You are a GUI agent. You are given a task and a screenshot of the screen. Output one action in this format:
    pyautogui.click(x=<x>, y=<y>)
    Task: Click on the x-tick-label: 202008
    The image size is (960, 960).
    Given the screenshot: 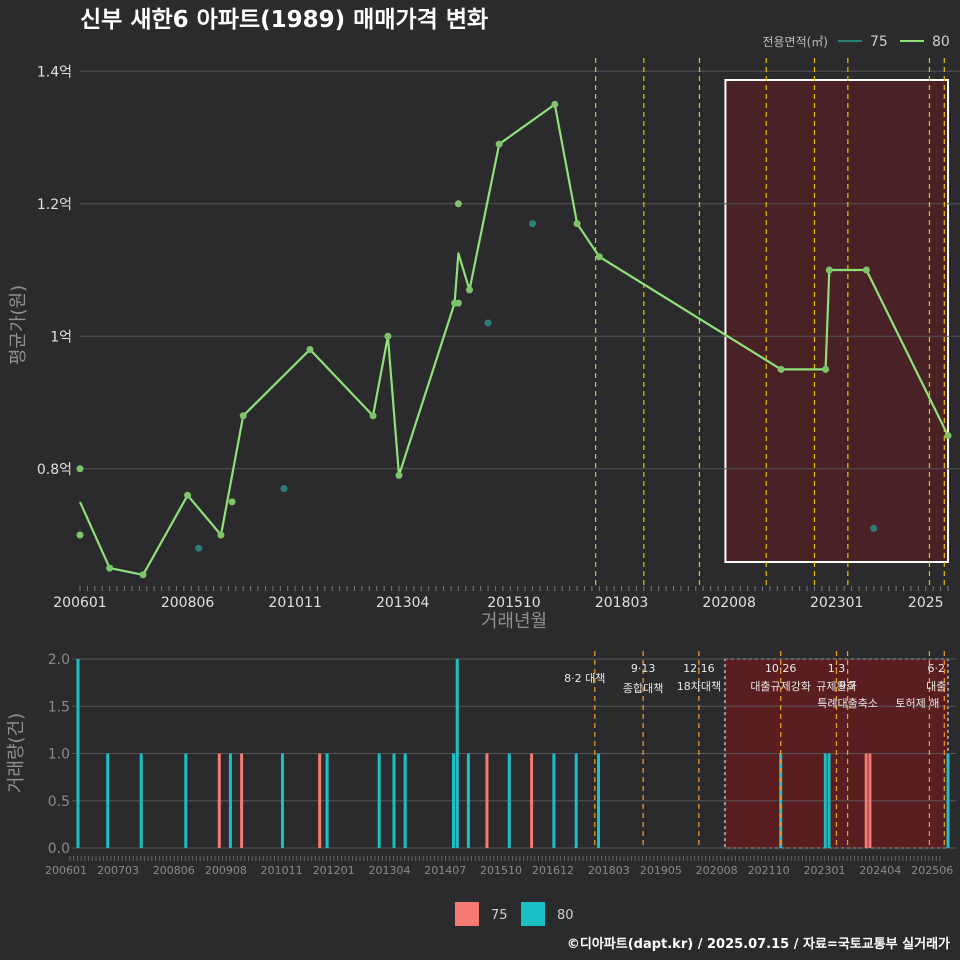 What is the action you would take?
    pyautogui.click(x=717, y=870)
    